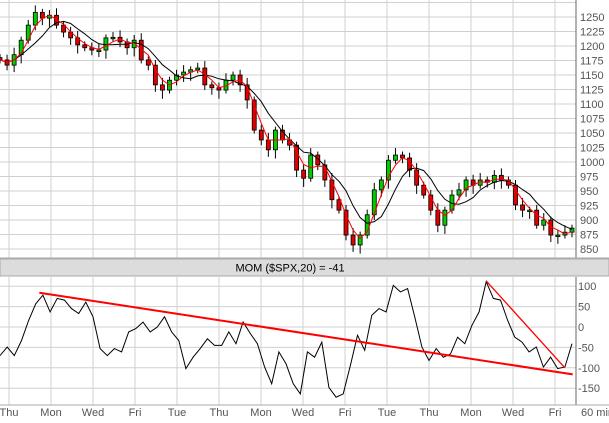 This screenshot has height=423, width=609. Describe the element at coordinates (587, 287) in the screenshot. I see `mom-tick-label: 100` at that location.